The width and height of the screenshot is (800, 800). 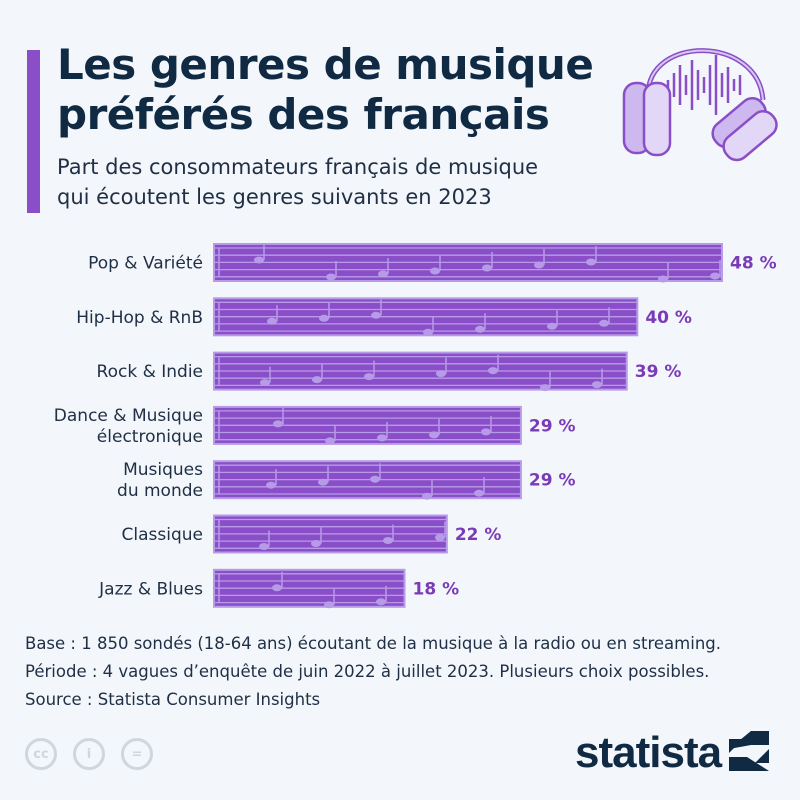 I want to click on category-label: électronique, so click(x=150, y=437).